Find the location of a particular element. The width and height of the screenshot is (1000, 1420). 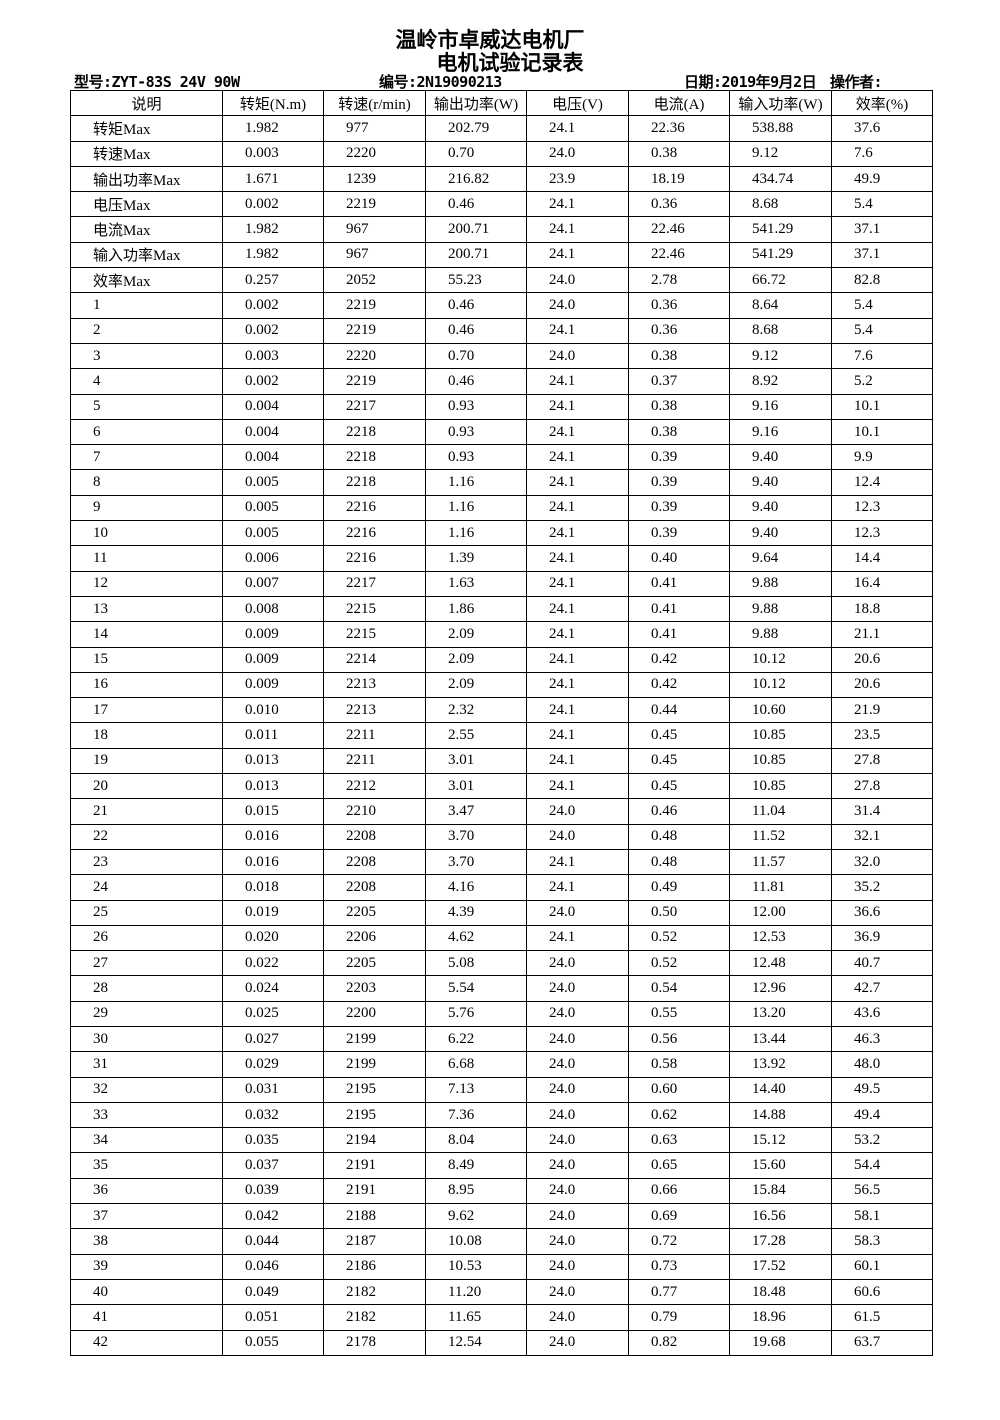

table-row: 转速Max 0.003 2220 0.70 24.0 0.38 9.12 7.6 is located at coordinates (501, 153).